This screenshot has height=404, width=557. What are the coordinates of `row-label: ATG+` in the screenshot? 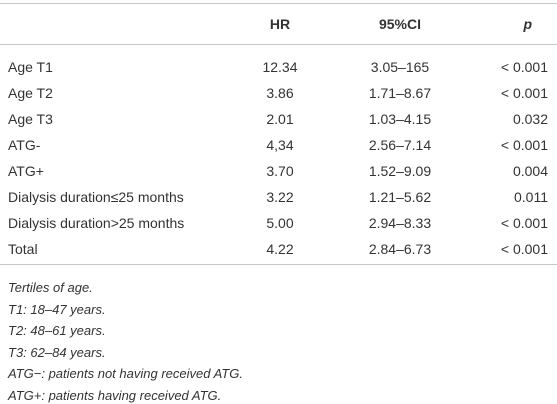 It's located at (26, 171).